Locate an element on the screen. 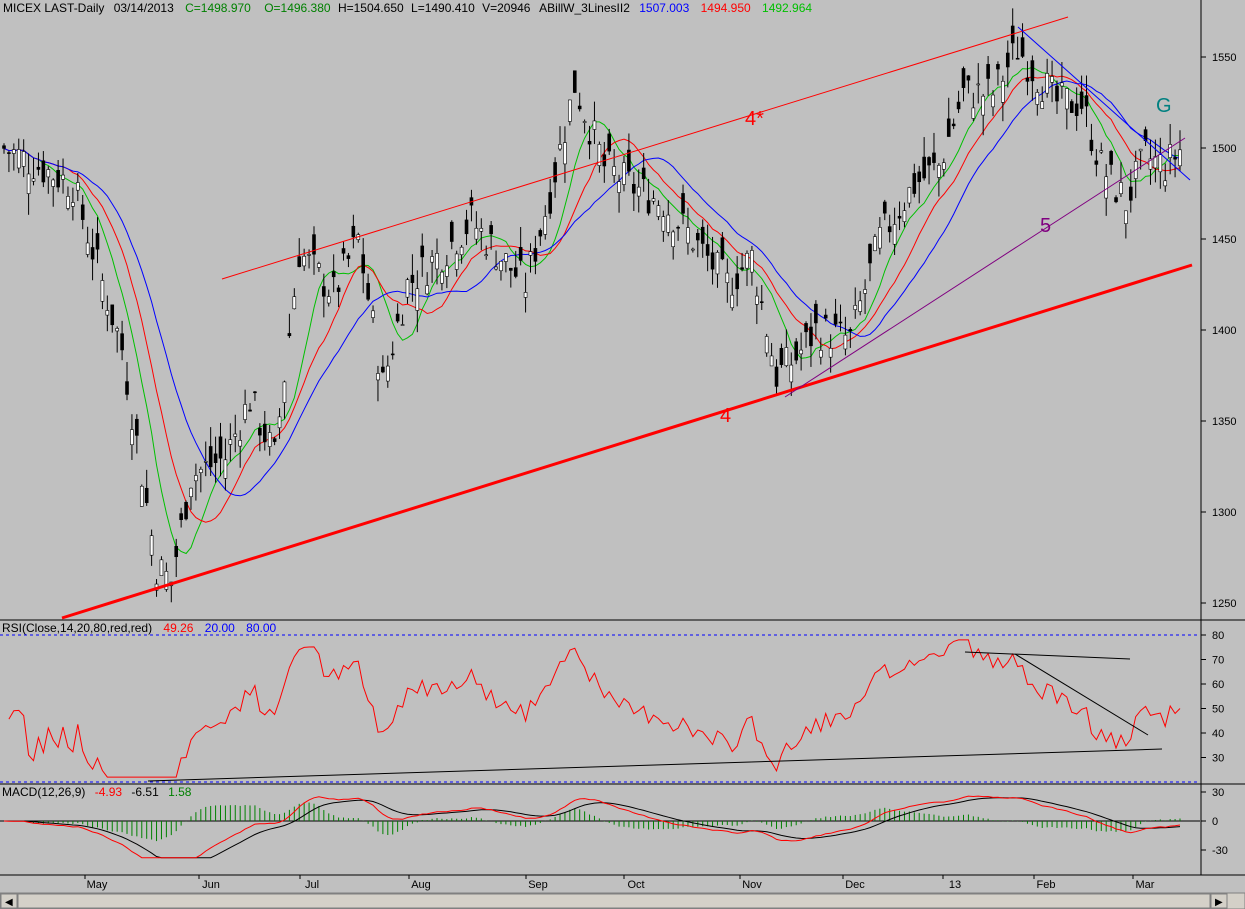  macd-panel is located at coordinates (600, 830).